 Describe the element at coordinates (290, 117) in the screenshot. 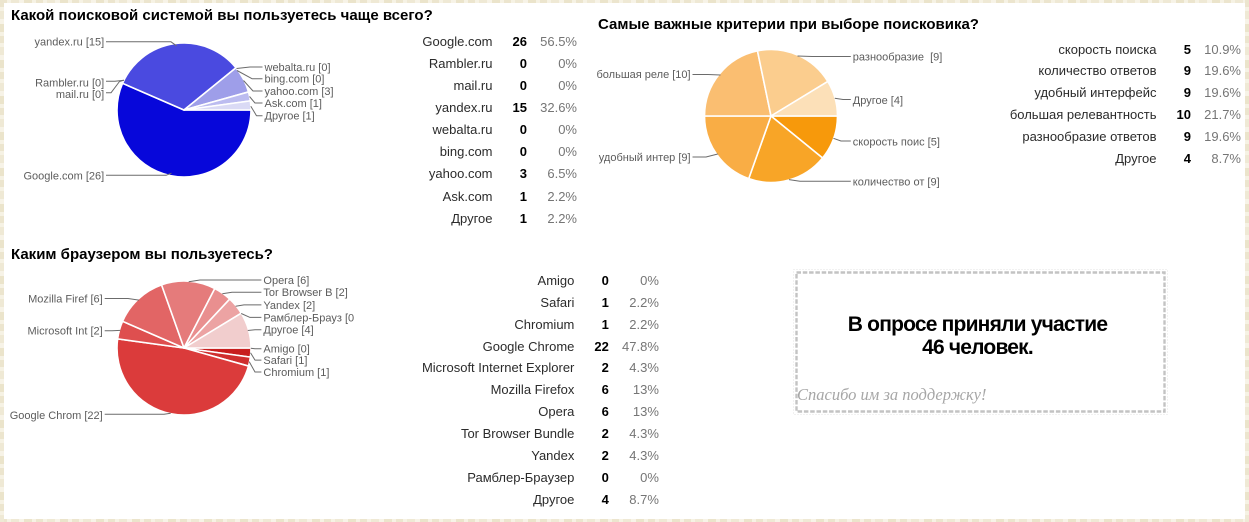

I see `svg-text: Другое [1]` at that location.